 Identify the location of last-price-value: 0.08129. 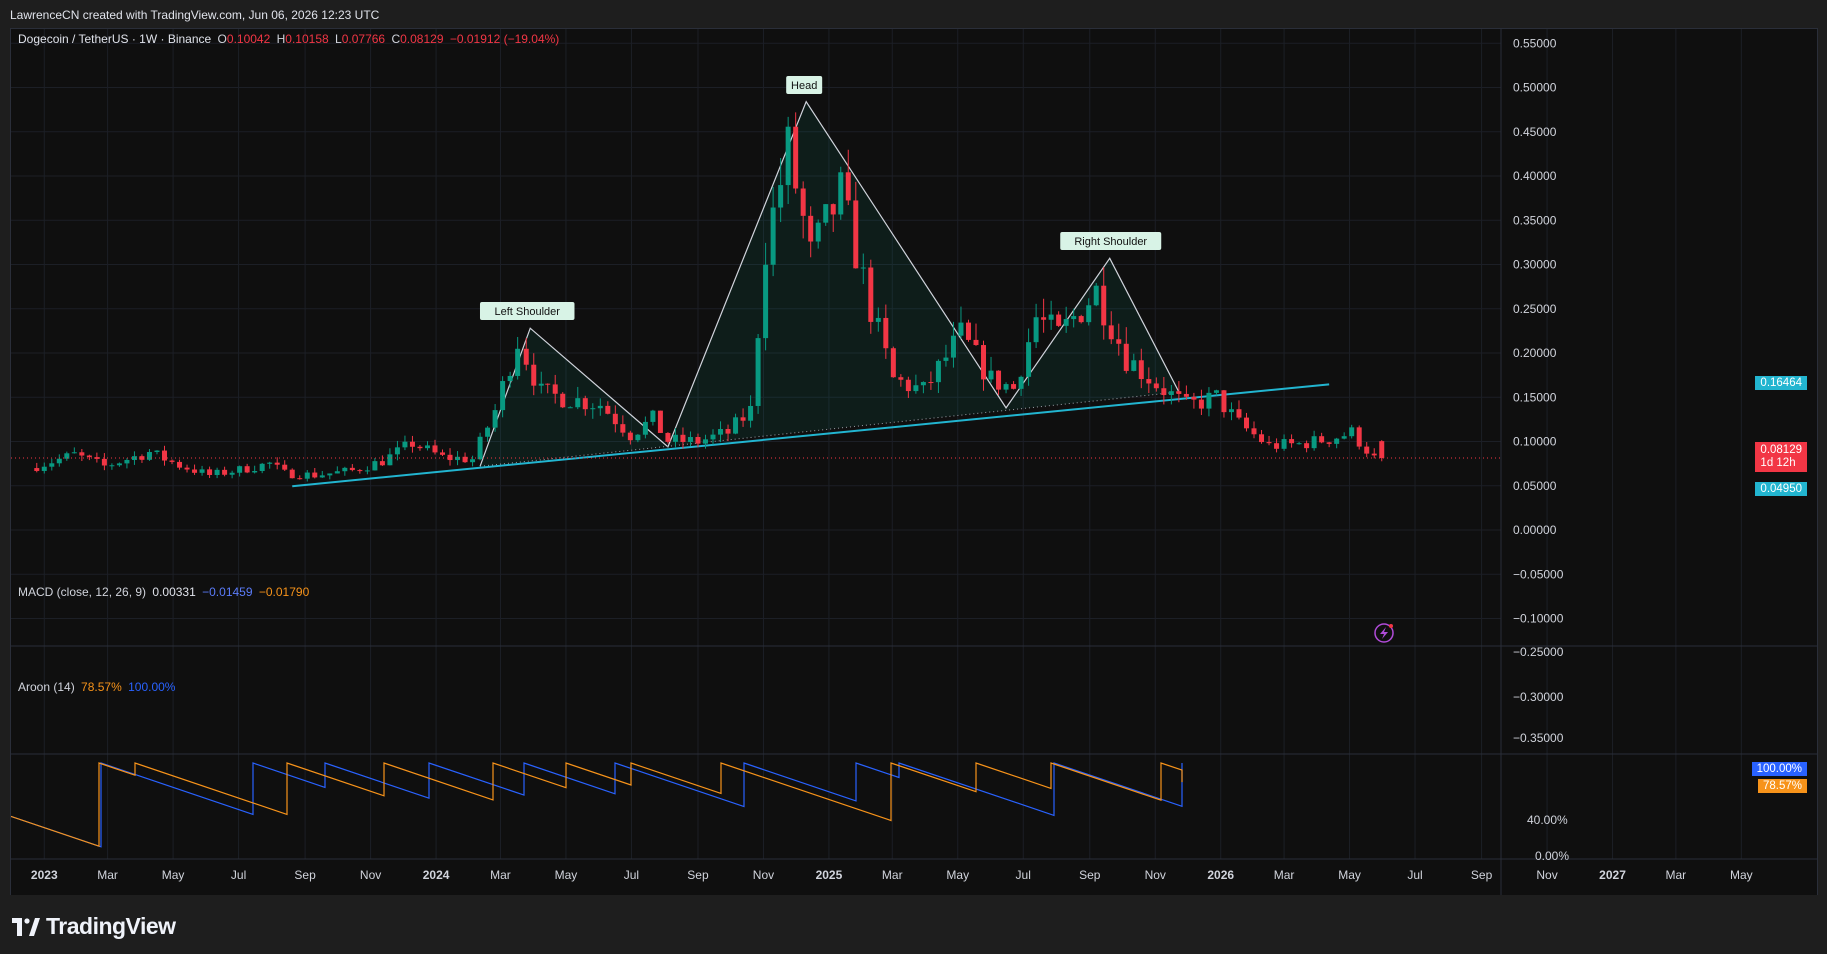
(1781, 450).